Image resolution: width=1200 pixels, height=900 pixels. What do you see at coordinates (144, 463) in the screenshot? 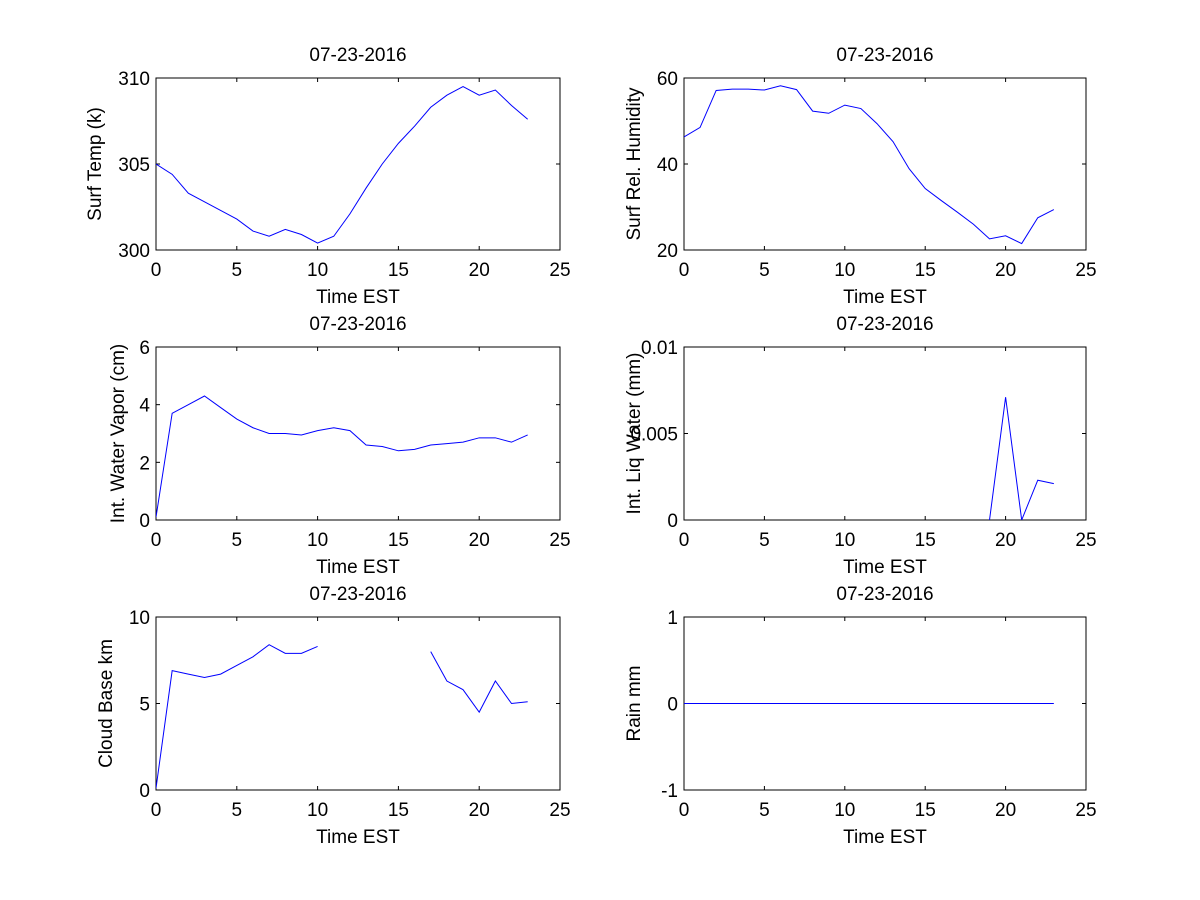
I see `y-tick-label: 2` at bounding box center [144, 463].